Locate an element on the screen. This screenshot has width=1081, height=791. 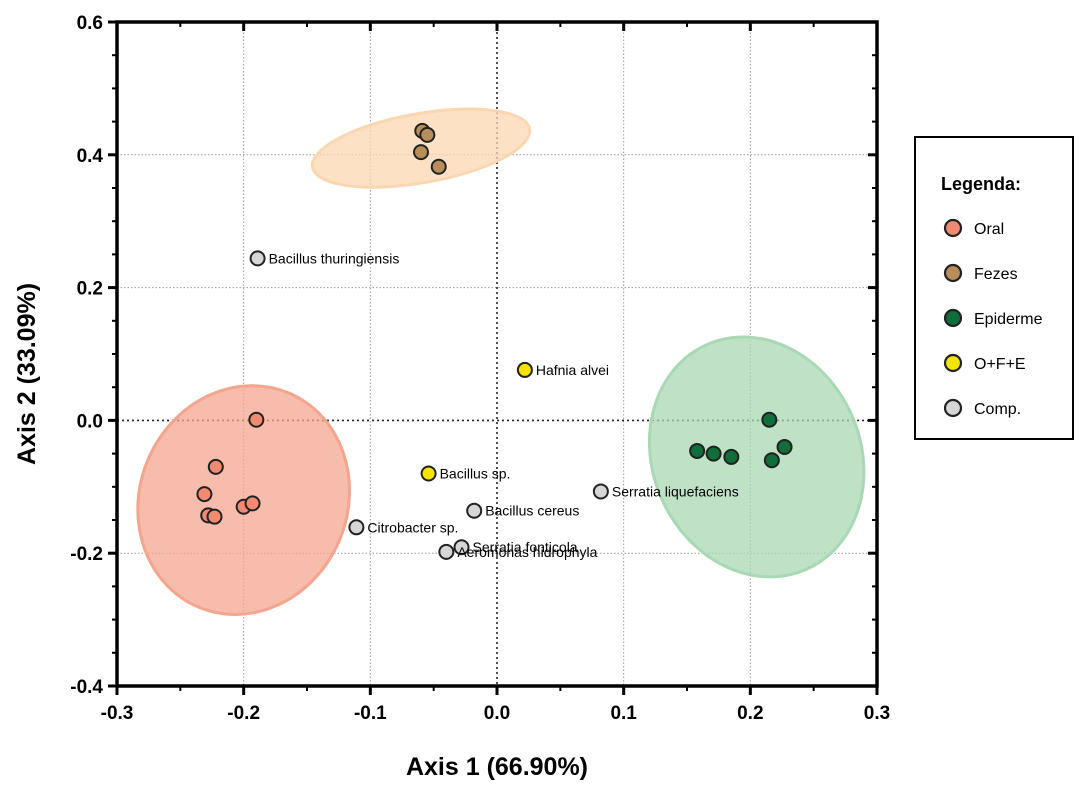
point-label-aeromonas-hidrophyla: Aeromonas hidrophyla is located at coordinates (527, 552).